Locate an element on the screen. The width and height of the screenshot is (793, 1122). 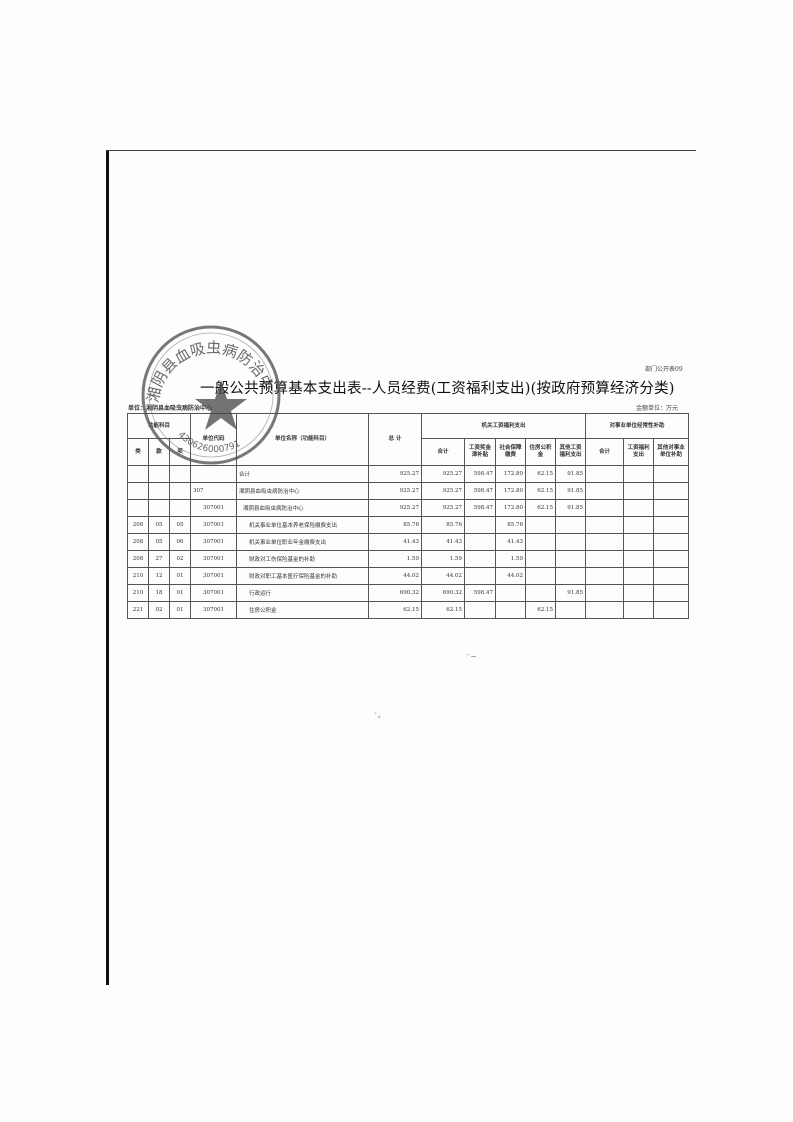
cell-name: 住房公积金 is located at coordinates (303, 610).